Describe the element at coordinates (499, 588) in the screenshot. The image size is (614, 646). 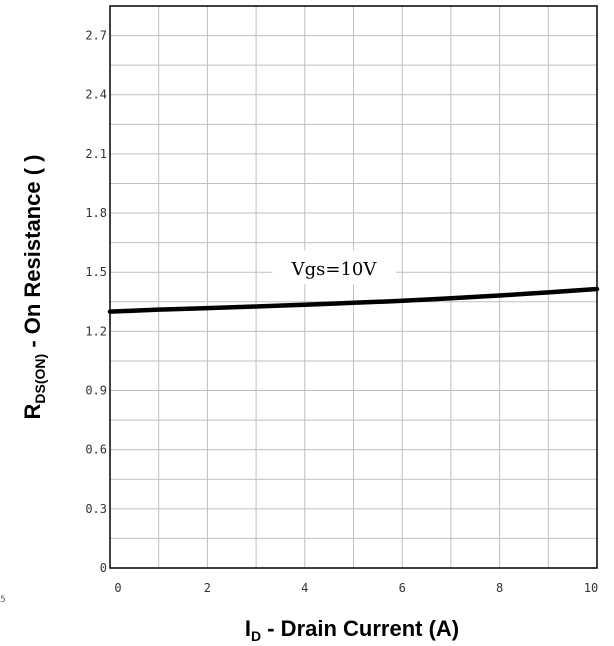
I see `x-tick-label: 8` at that location.